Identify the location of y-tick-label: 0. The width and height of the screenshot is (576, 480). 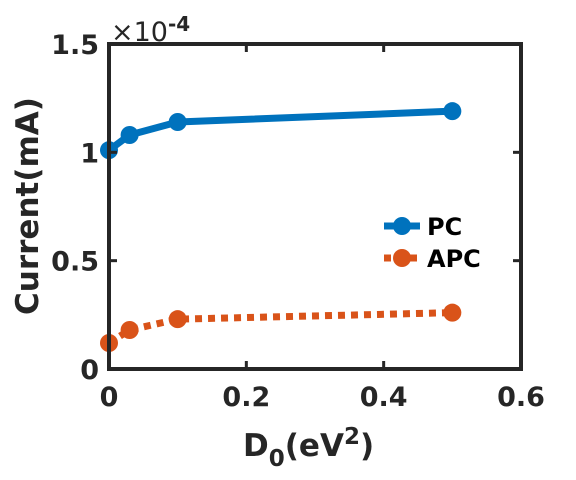
(89, 370).